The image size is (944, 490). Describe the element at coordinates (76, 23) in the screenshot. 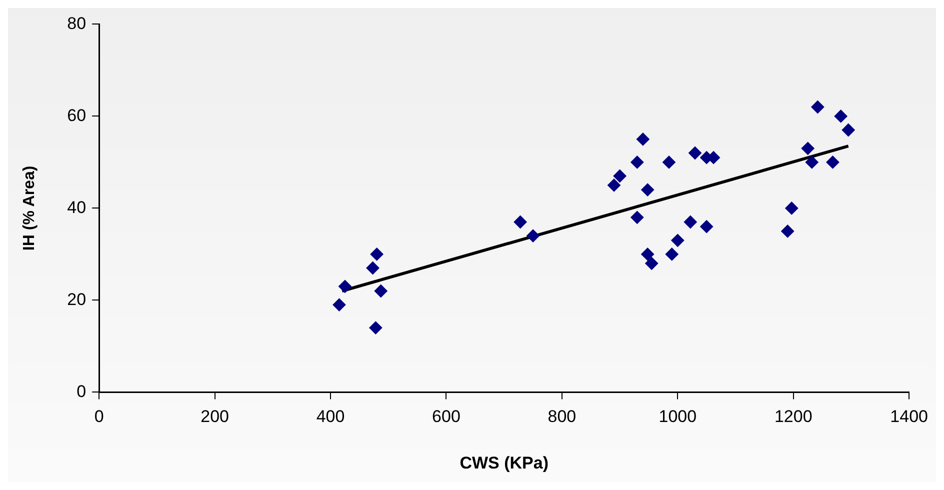

I see `y-tick-label: 80` at that location.